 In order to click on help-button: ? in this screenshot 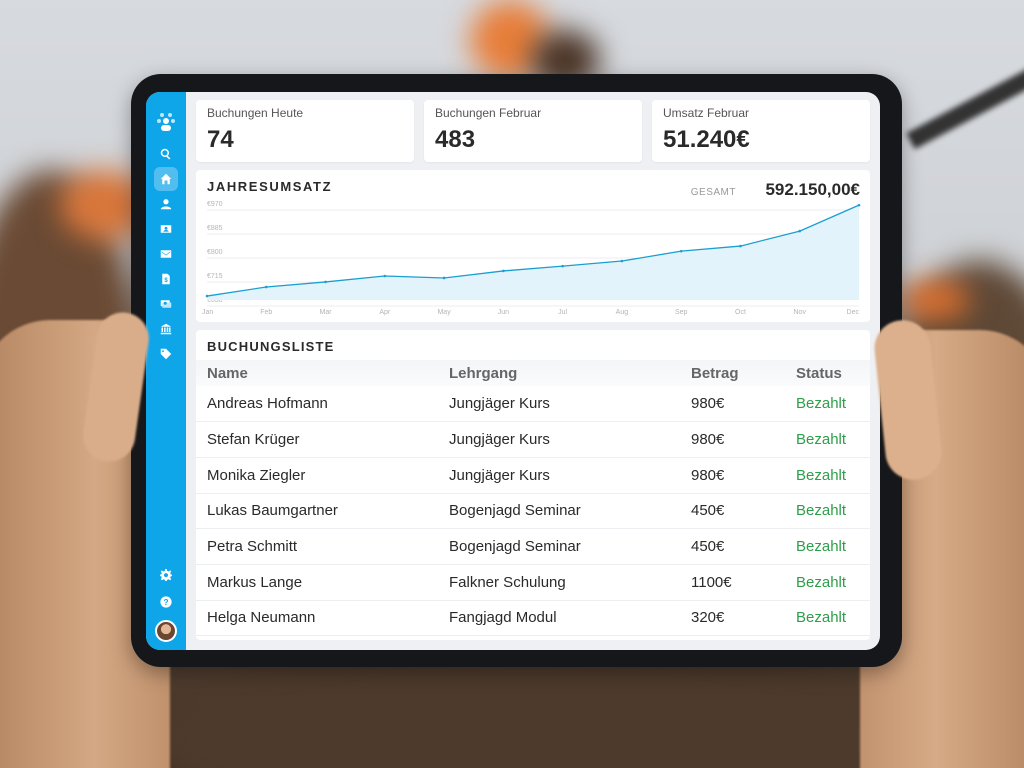, I will do `click(166, 602)`.